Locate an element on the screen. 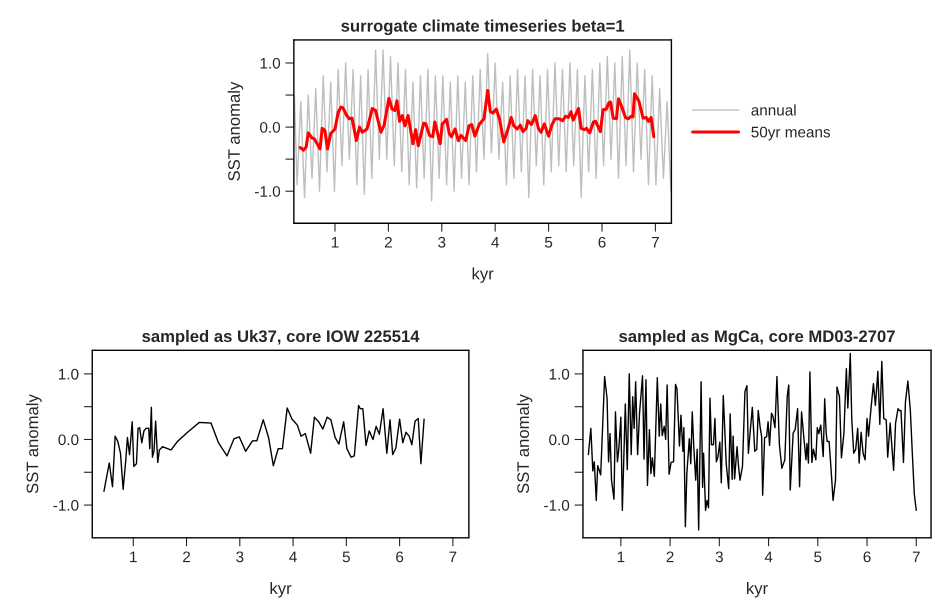 Image resolution: width=951 pixels, height=605 pixels. chart-title: sampled as Uk37, core IOW 225514 is located at coordinates (281, 338).